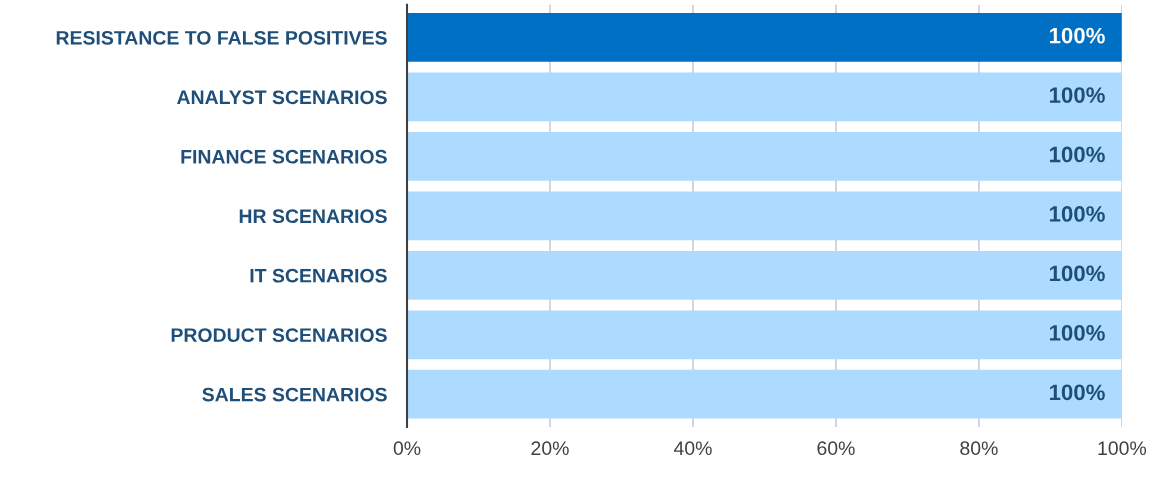  Describe the element at coordinates (1122, 448) in the screenshot. I see `x-tick-label: 100%` at that location.